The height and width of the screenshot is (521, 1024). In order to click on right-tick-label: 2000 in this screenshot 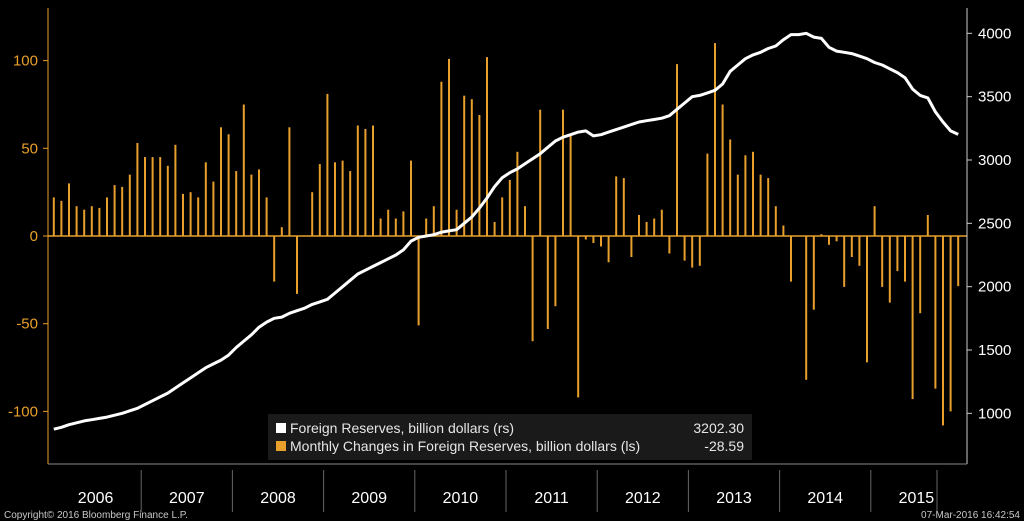, I will do `click(994, 287)`.